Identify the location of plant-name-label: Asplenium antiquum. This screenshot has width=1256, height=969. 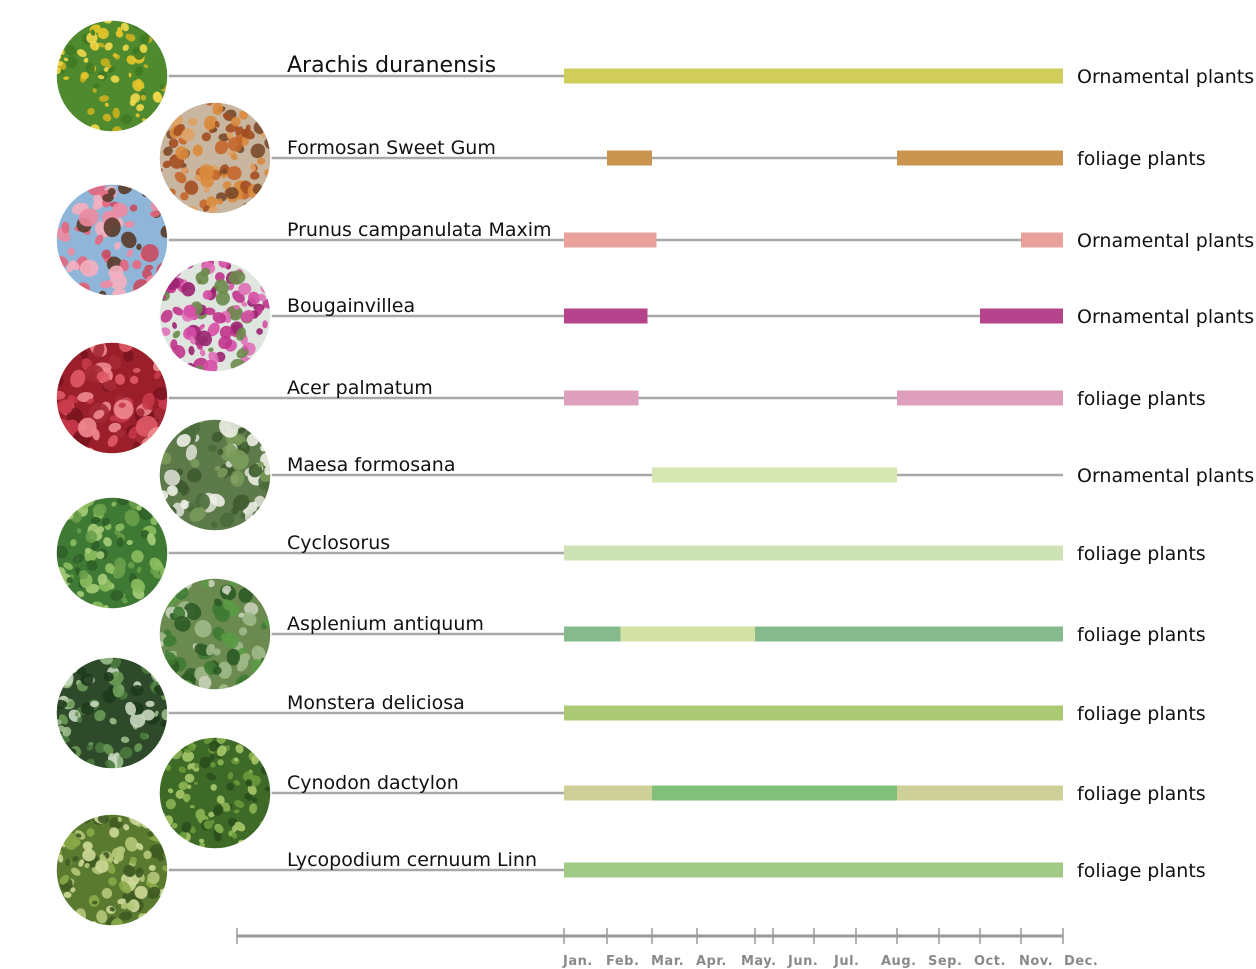
(385, 624).